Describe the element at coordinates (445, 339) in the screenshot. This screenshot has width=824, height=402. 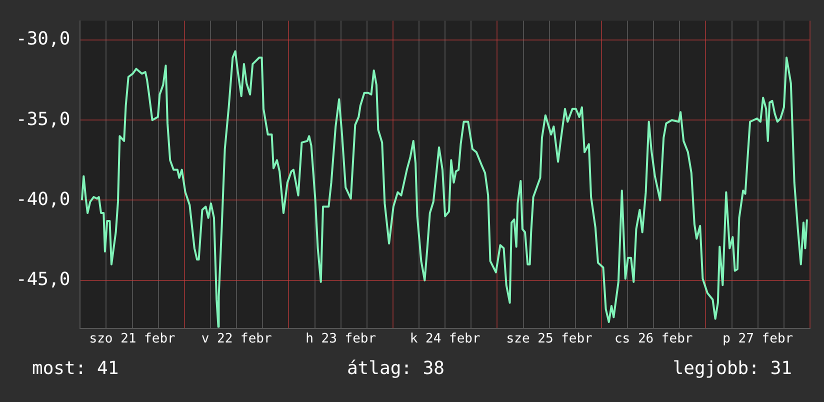
I see `x-tick-label: k 24 febr` at that location.